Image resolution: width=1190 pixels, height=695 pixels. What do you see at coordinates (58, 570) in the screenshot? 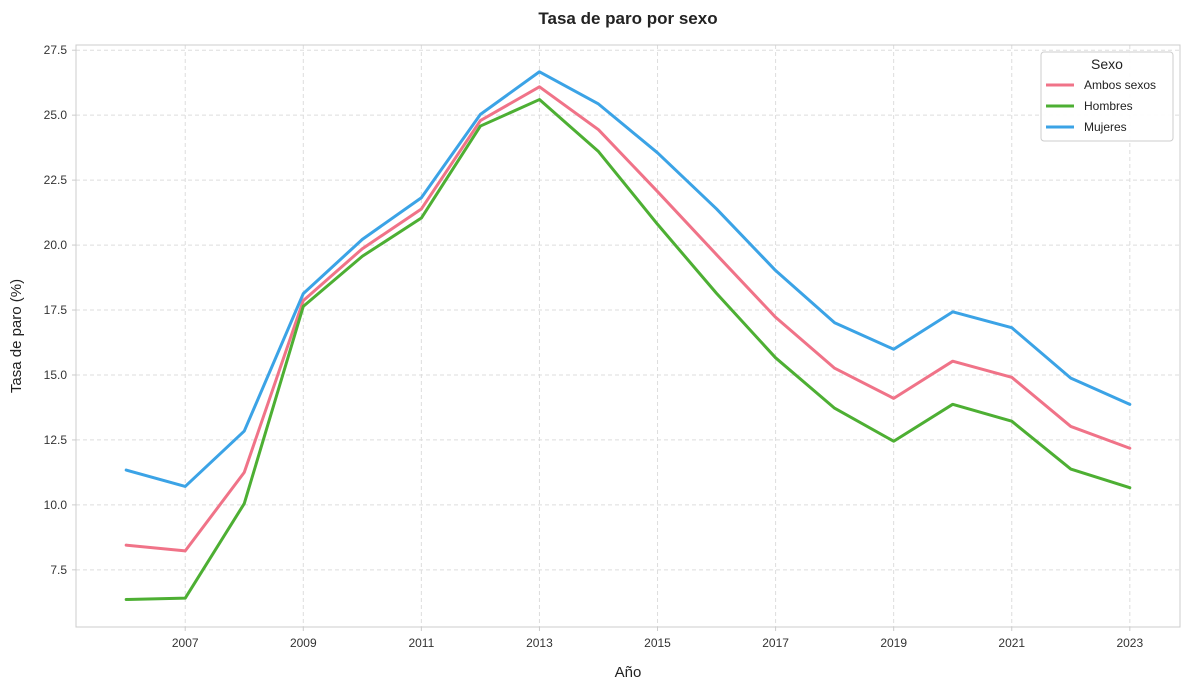
I see `y-tick-label: 7.5` at bounding box center [58, 570].